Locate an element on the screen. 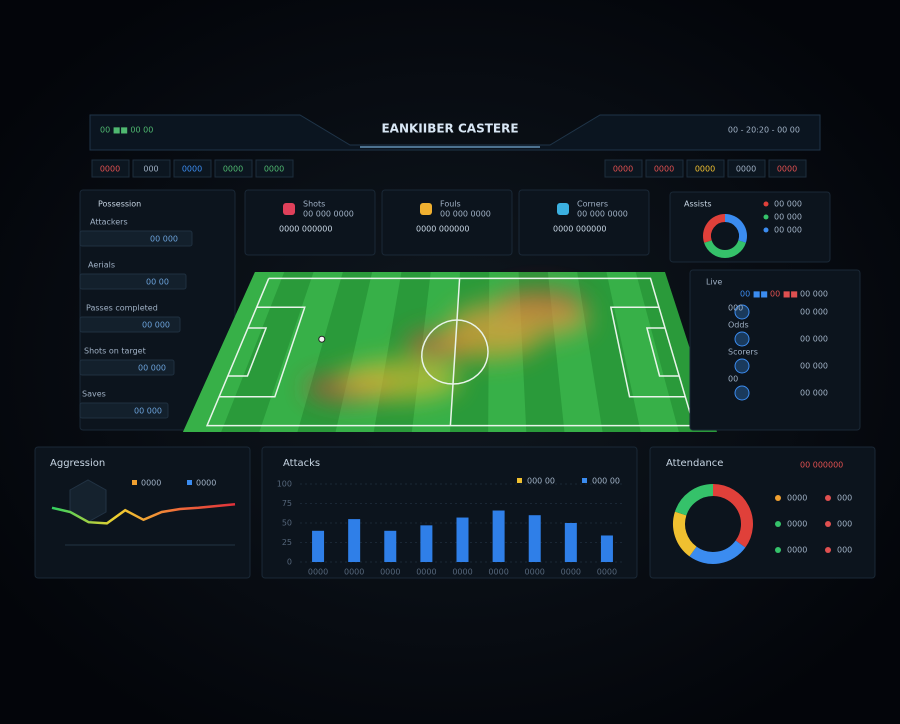  panel-title: Live is located at coordinates (714, 282).